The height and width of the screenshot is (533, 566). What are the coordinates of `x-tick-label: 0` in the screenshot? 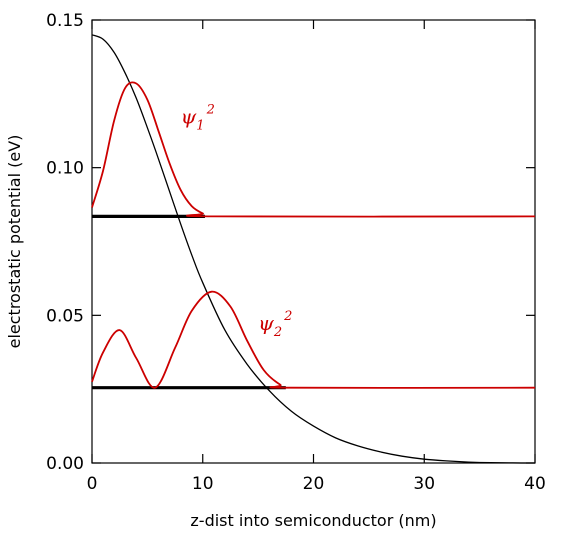 It's located at (92, 484).